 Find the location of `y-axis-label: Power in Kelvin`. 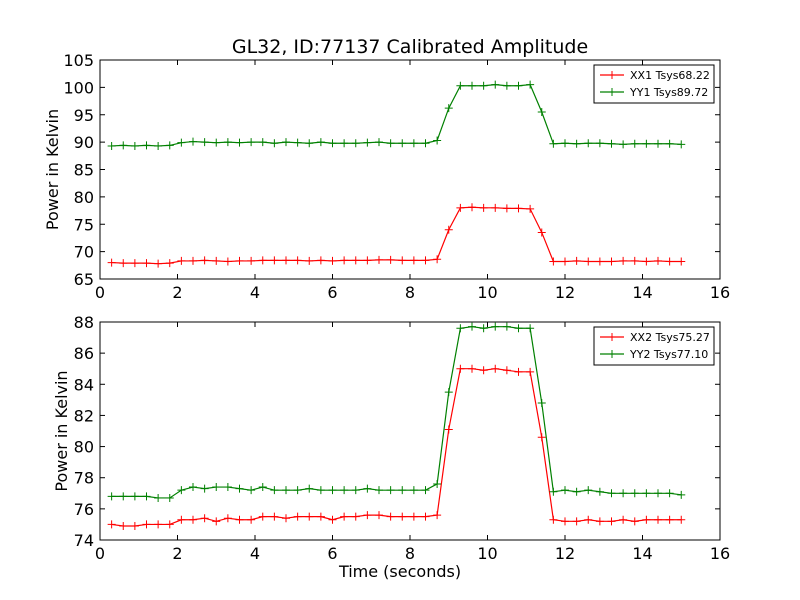

y-axis-label: Power in Kelvin is located at coordinates (52, 169).